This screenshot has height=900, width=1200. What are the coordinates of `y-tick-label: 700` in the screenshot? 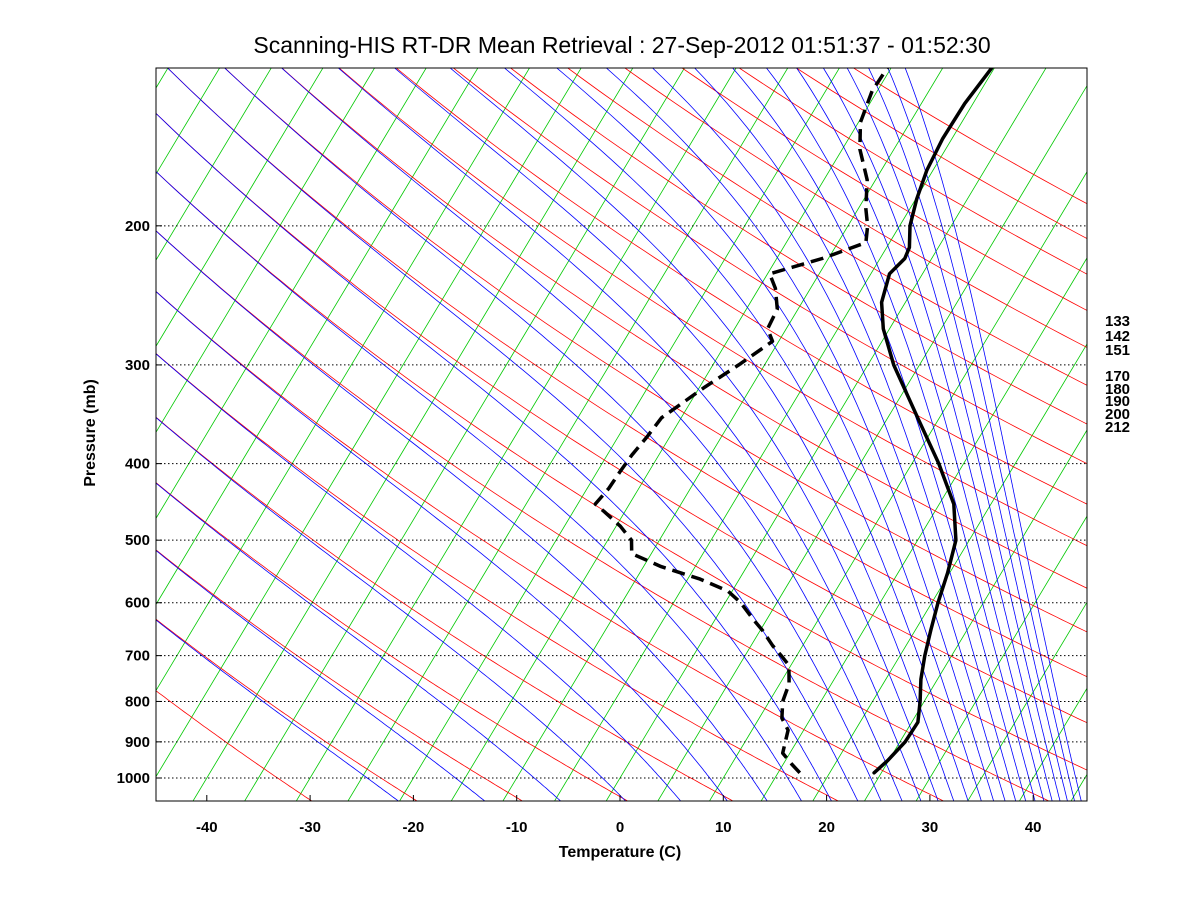 It's located at (137, 656).